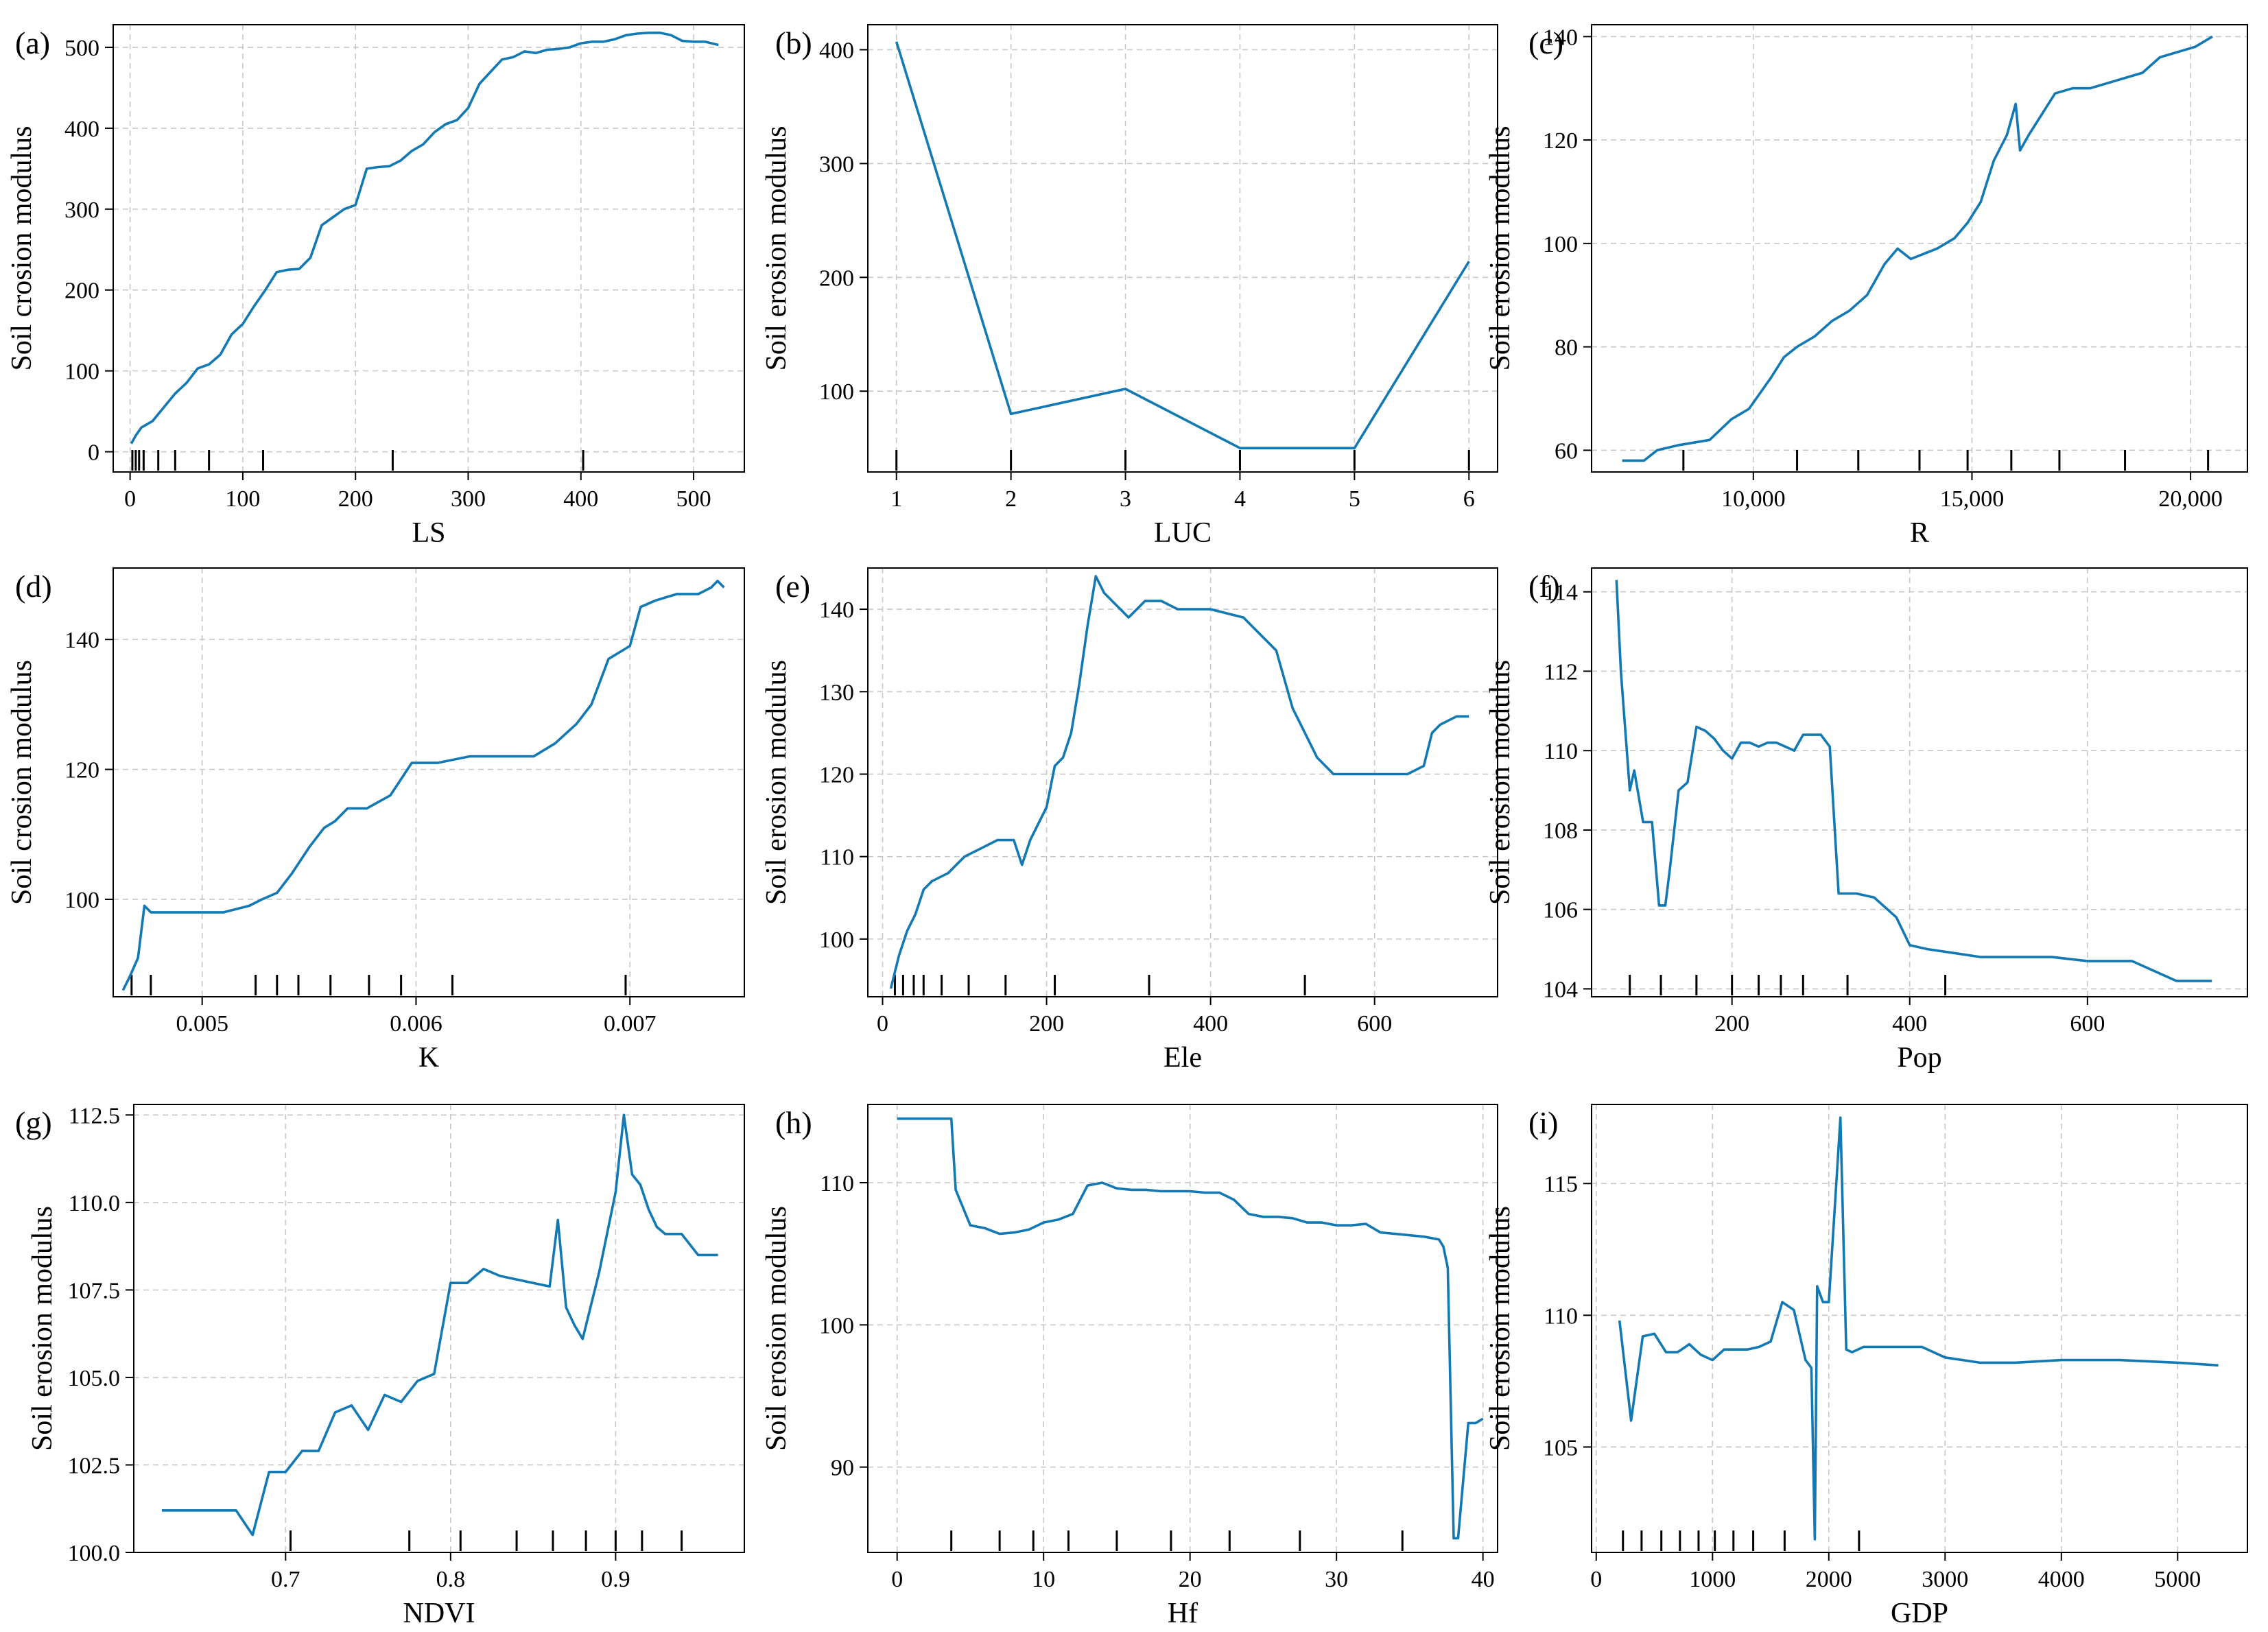 The height and width of the screenshot is (1632, 2268). What do you see at coordinates (1354, 499) in the screenshot?
I see `x-tick-label: 5` at bounding box center [1354, 499].